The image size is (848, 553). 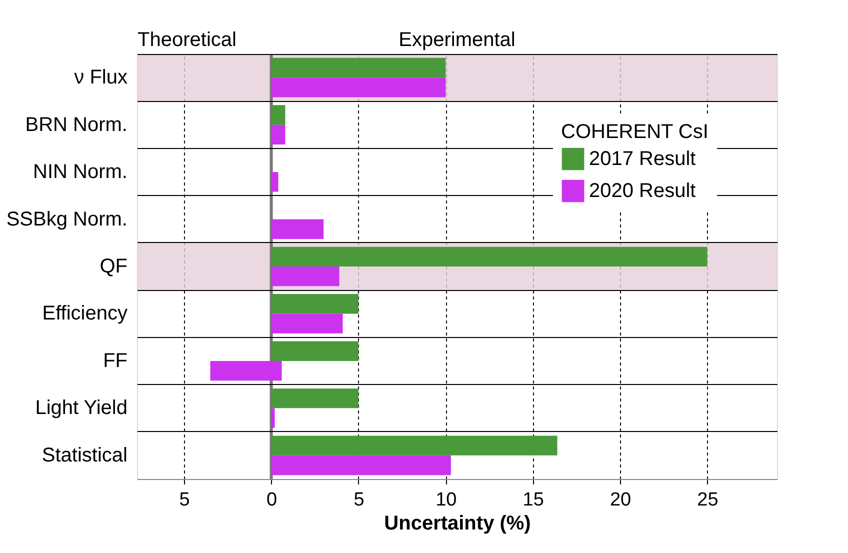 What do you see at coordinates (707, 500) in the screenshot?
I see `x-tick-label: 25` at bounding box center [707, 500].